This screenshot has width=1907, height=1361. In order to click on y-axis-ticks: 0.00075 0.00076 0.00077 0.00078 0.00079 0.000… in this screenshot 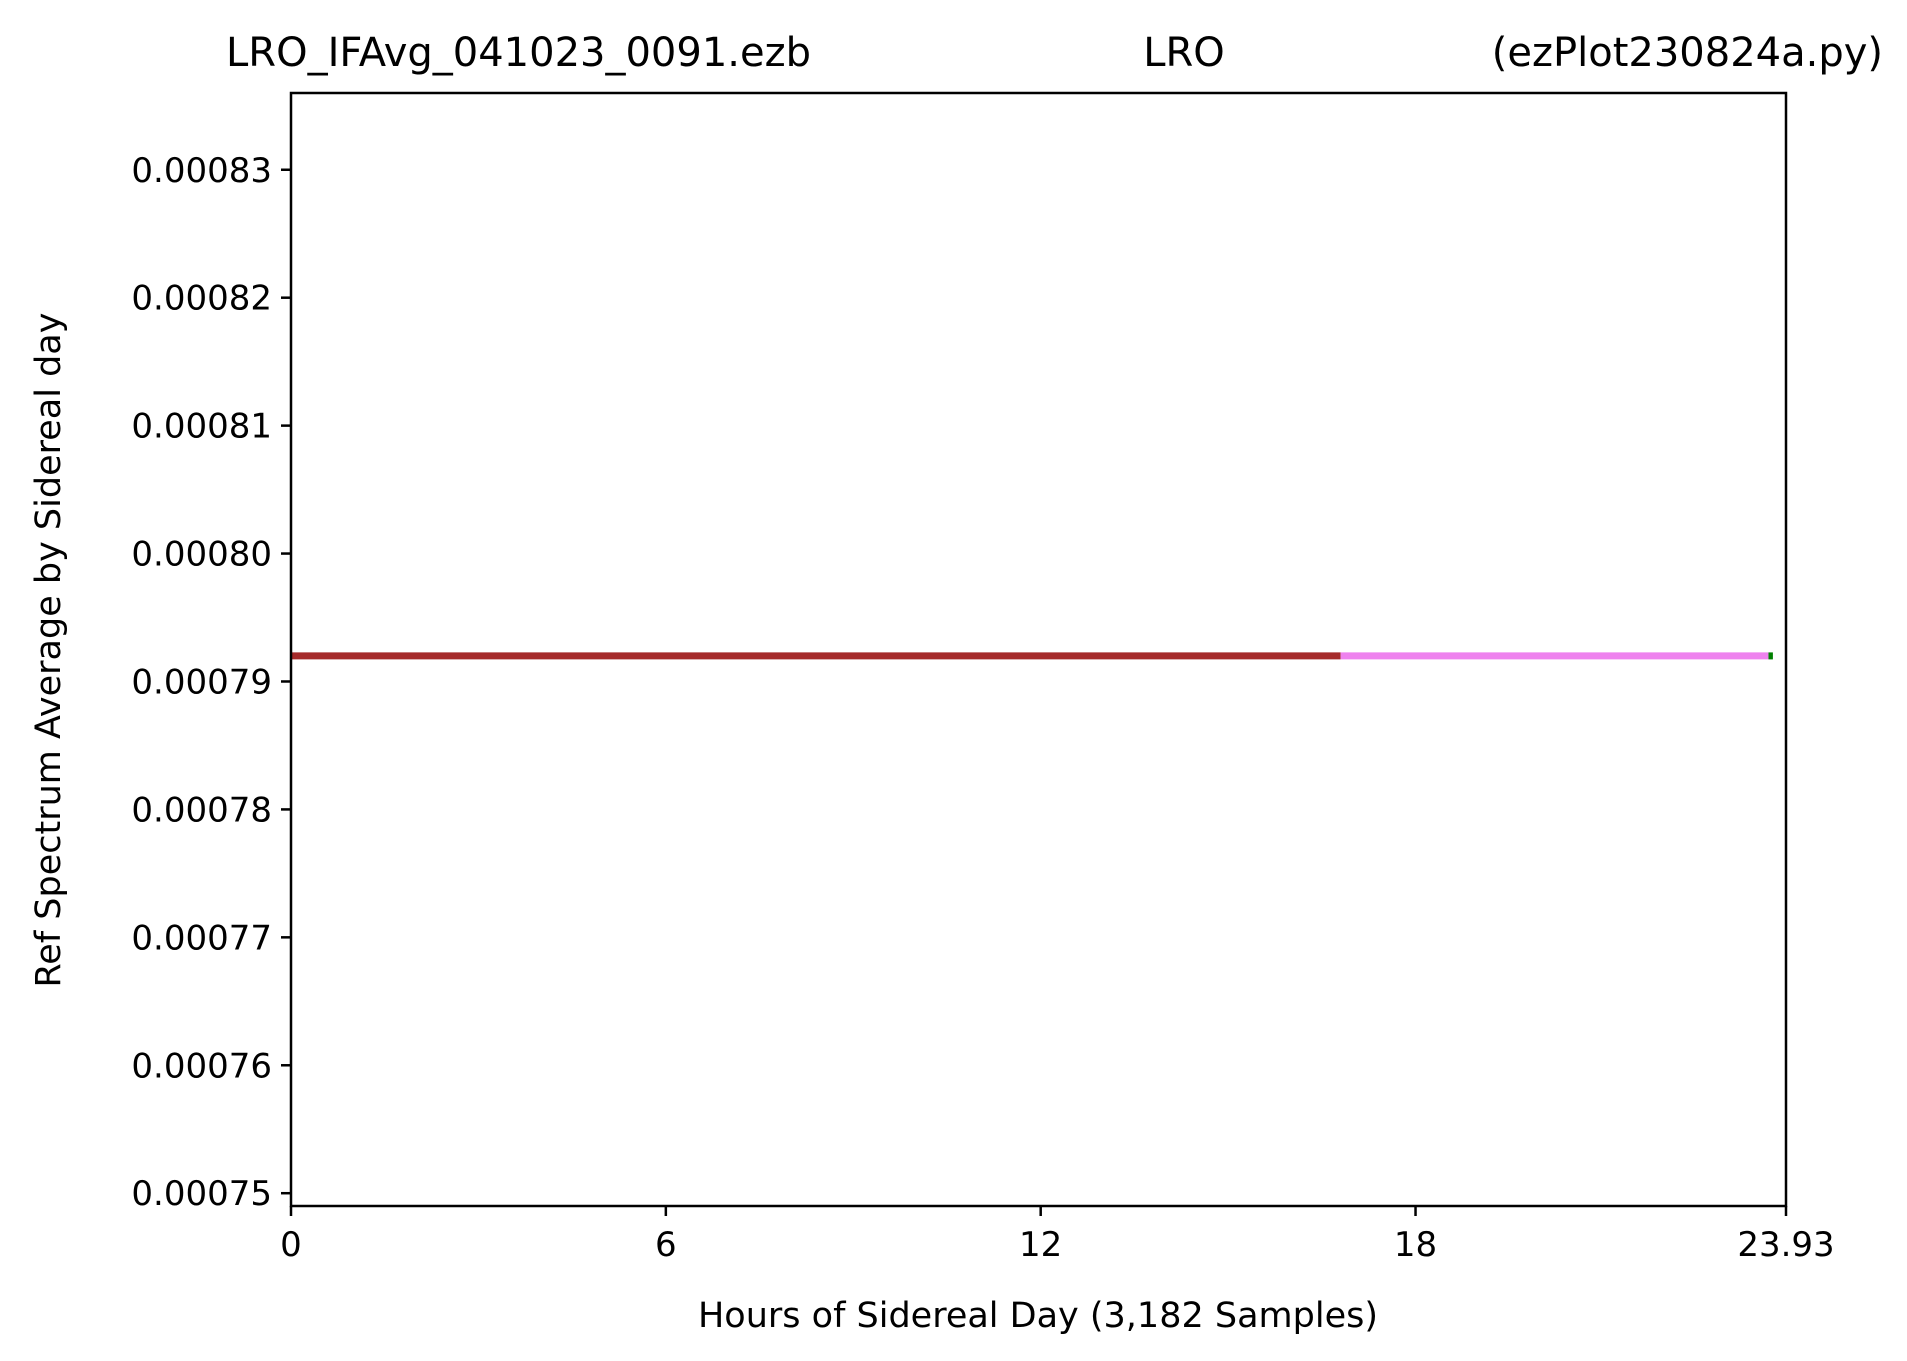, I will do `click(211, 682)`.